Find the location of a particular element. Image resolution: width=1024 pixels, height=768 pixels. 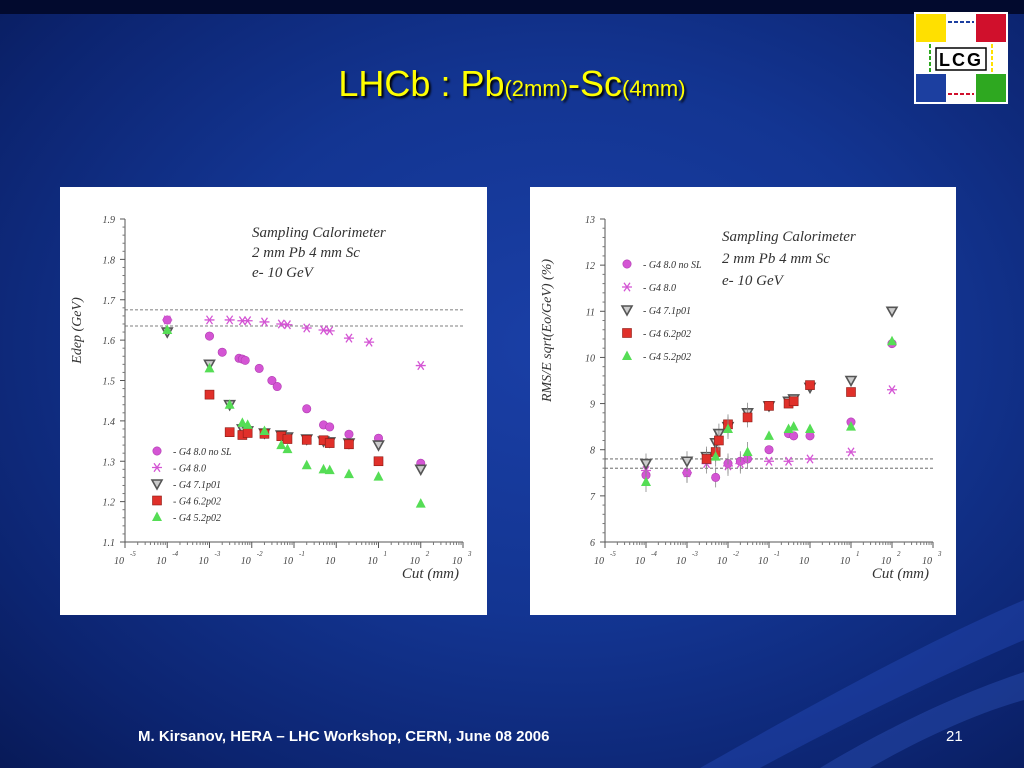

resolution-y-tick-label: 6 is located at coordinates (592, 543).